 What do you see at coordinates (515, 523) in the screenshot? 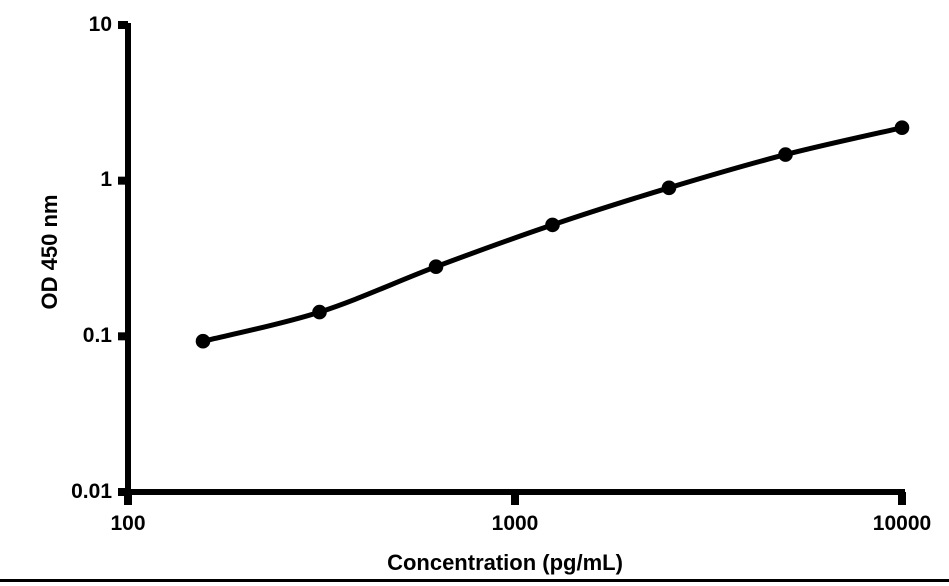
I see `x-tick-label-1000: 1000` at bounding box center [515, 523].